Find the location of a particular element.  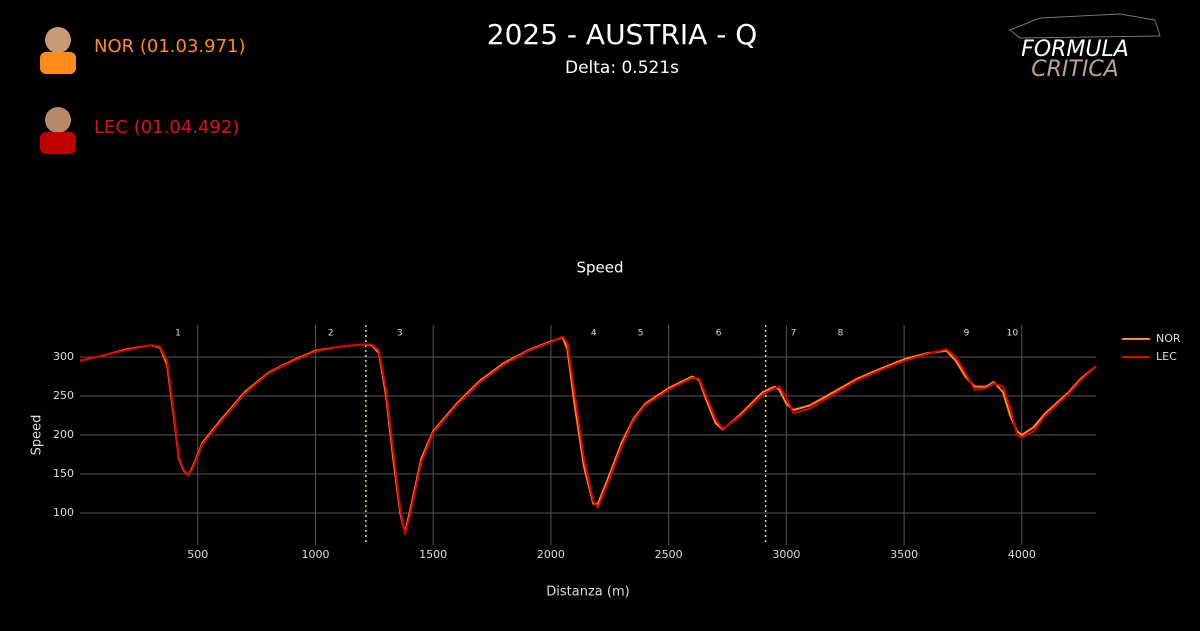

corner-label: 3 is located at coordinates (400, 334).